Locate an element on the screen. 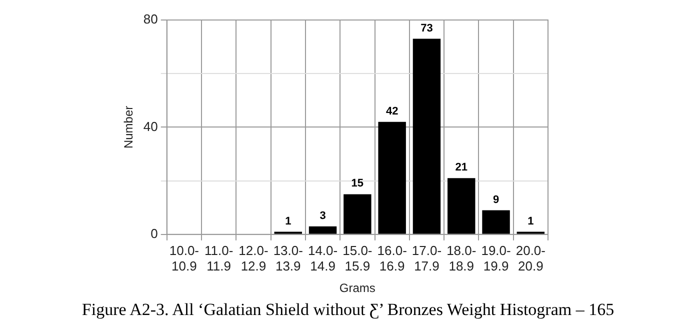 This screenshot has width=680, height=335. data-label: 42 is located at coordinates (392, 111).